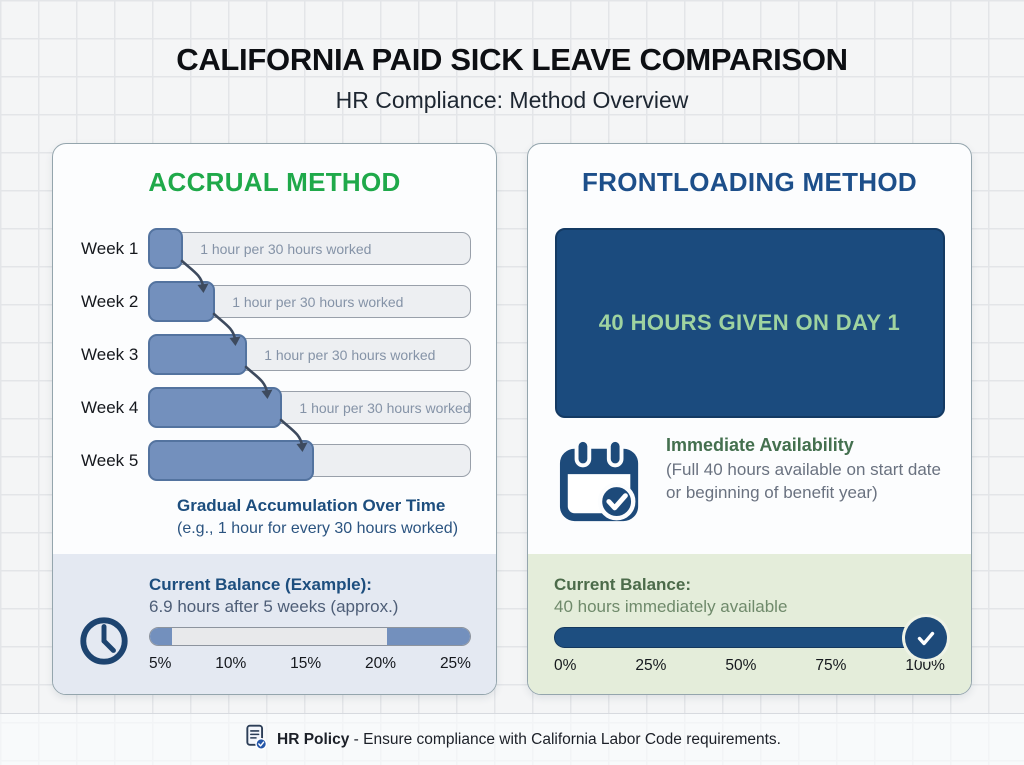 The image size is (1024, 765). What do you see at coordinates (231, 663) in the screenshot?
I see `tick-label: 10%` at bounding box center [231, 663].